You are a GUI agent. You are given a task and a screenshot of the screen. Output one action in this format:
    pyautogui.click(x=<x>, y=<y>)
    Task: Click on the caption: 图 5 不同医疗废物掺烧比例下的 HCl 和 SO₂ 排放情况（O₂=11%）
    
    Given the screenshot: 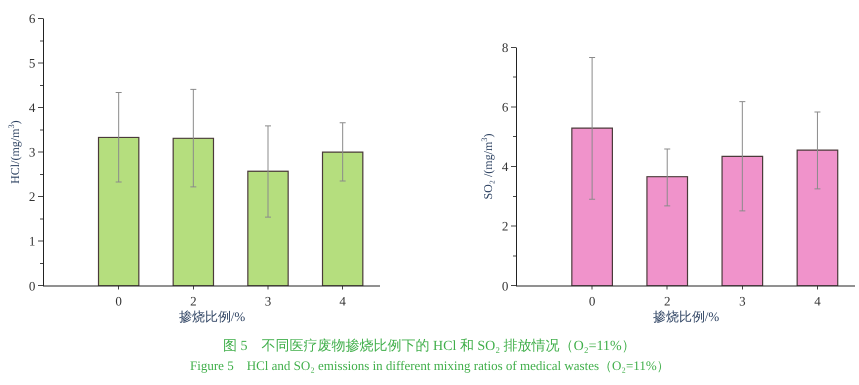 What is the action you would take?
    pyautogui.click(x=429, y=346)
    